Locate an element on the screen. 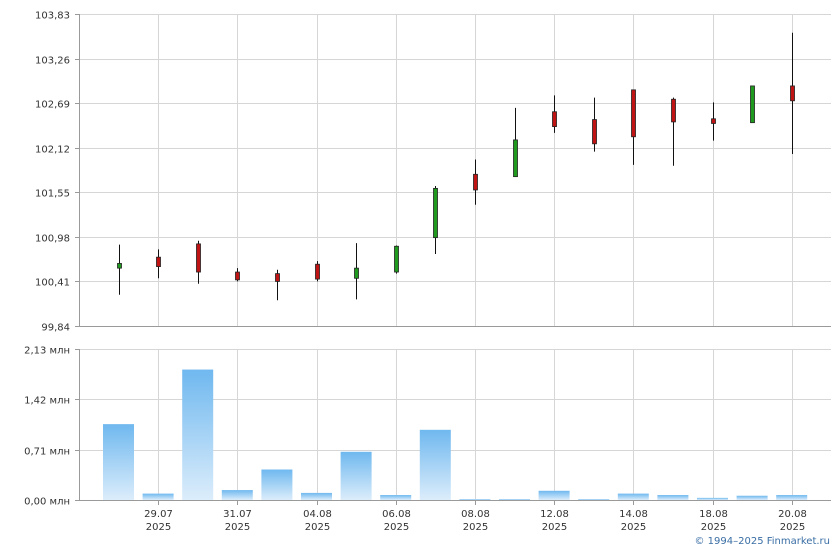  price-y-tick-label: 100,98 is located at coordinates (52, 239).